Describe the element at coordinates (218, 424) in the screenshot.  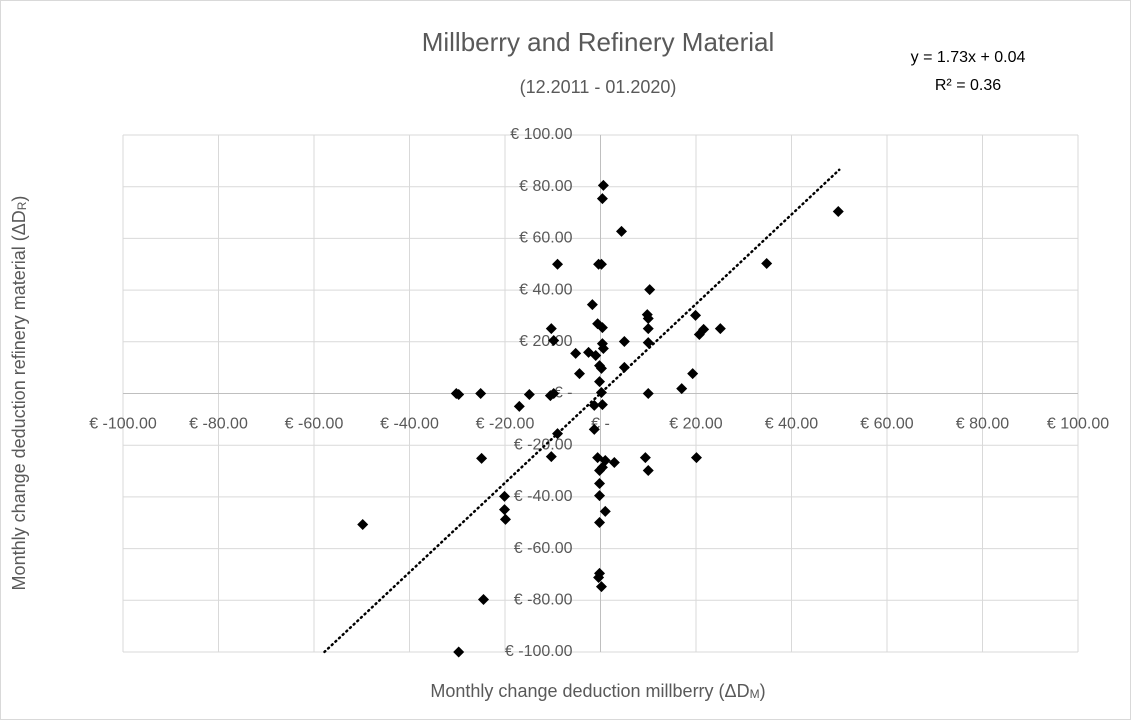
I see `x-tick-label: € -80.00` at that location.